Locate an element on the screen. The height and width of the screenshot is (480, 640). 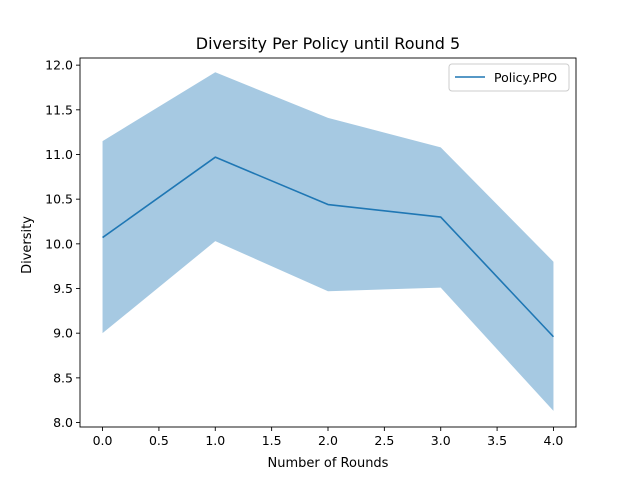
legend: Policy.PPO is located at coordinates (509, 77).